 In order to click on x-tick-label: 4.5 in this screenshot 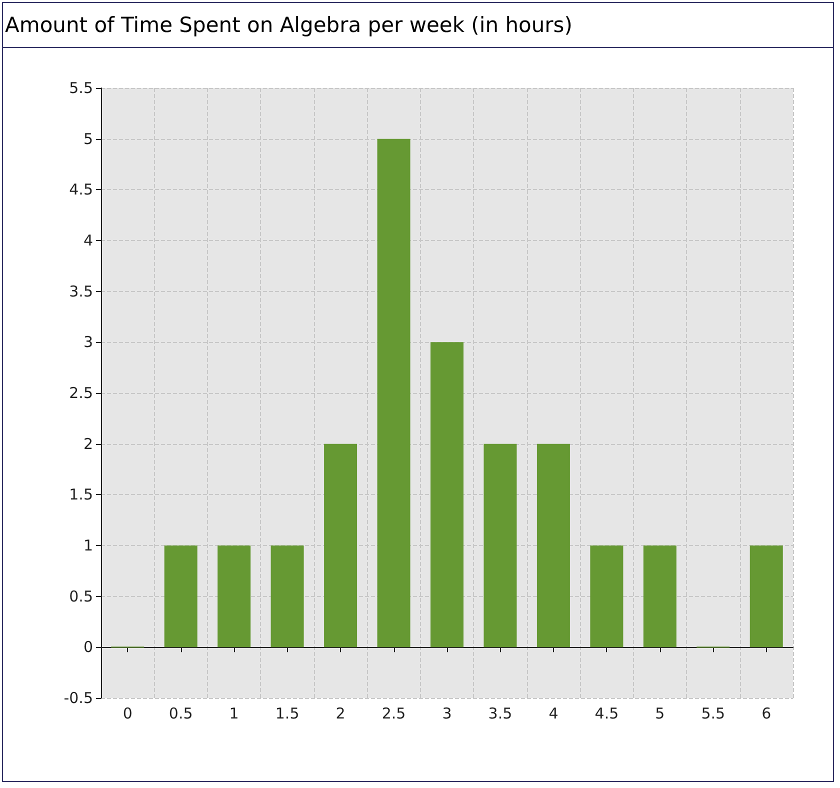, I will do `click(606, 713)`.